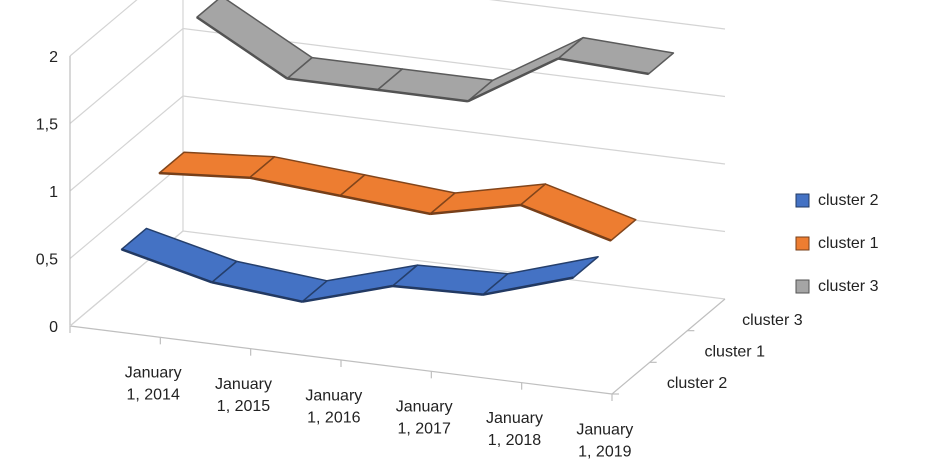 The image size is (931, 464). What do you see at coordinates (53, 192) in the screenshot?
I see `y-tick-label: 1` at bounding box center [53, 192].